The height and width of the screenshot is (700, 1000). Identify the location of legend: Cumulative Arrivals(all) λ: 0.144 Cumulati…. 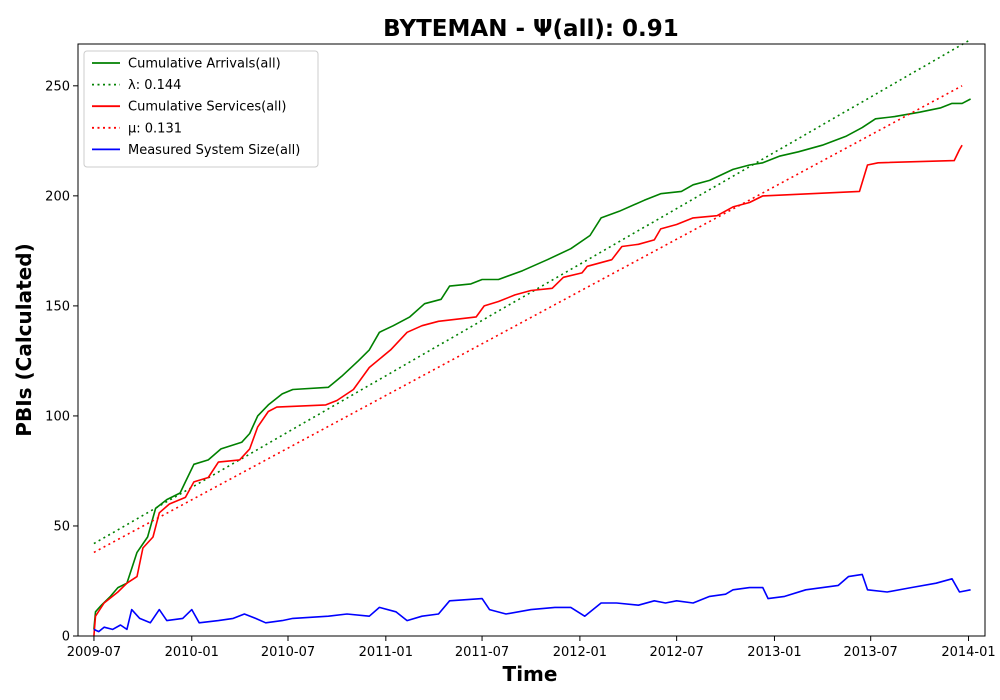
(201, 109).